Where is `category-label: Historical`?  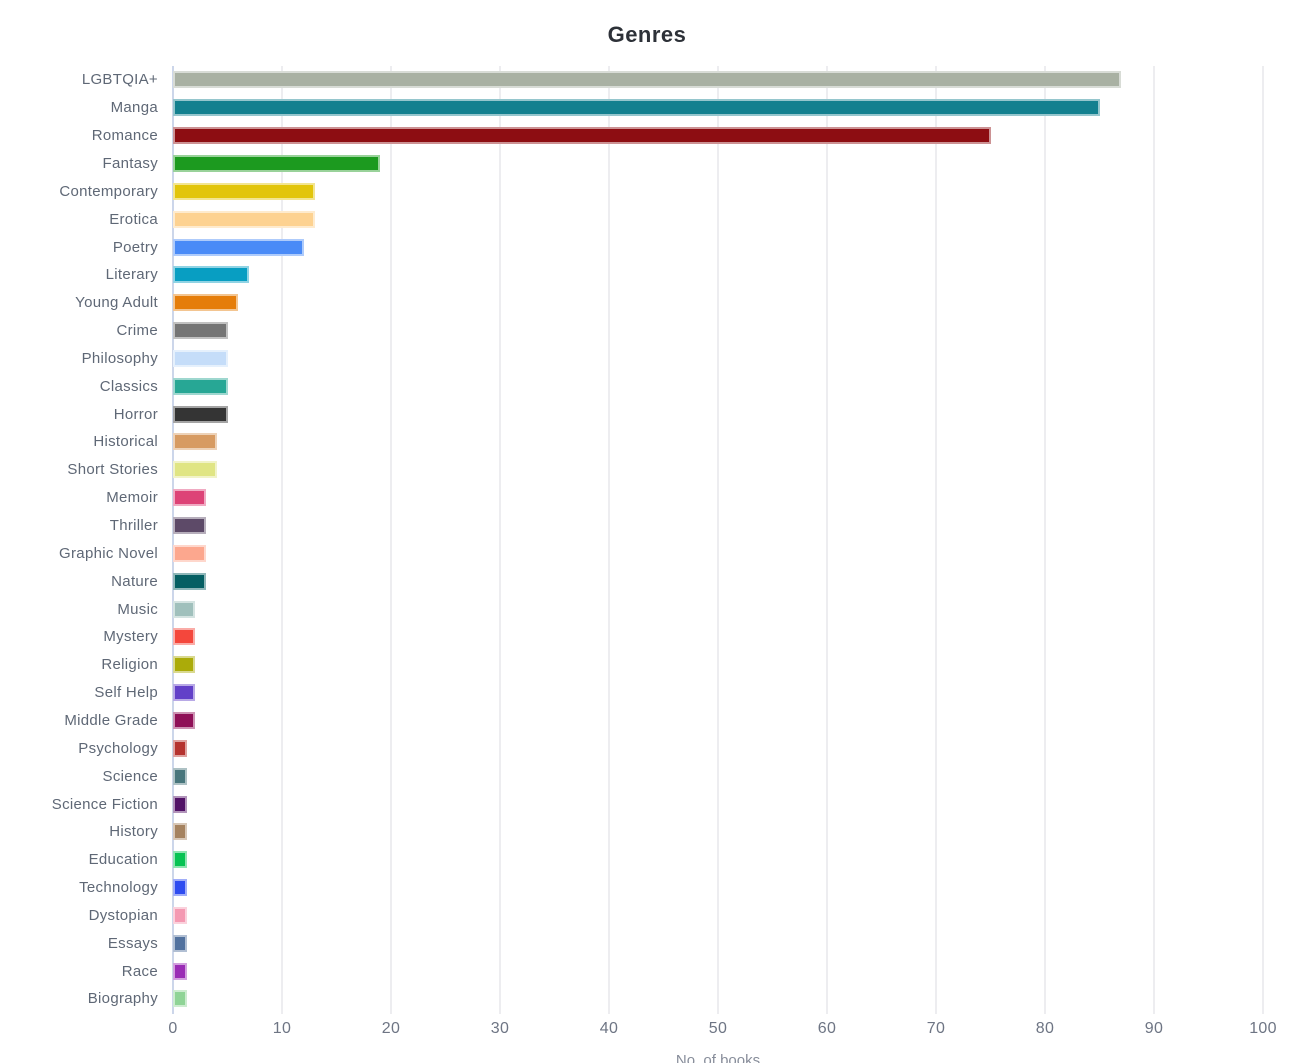
category-label: Historical is located at coordinates (125, 442).